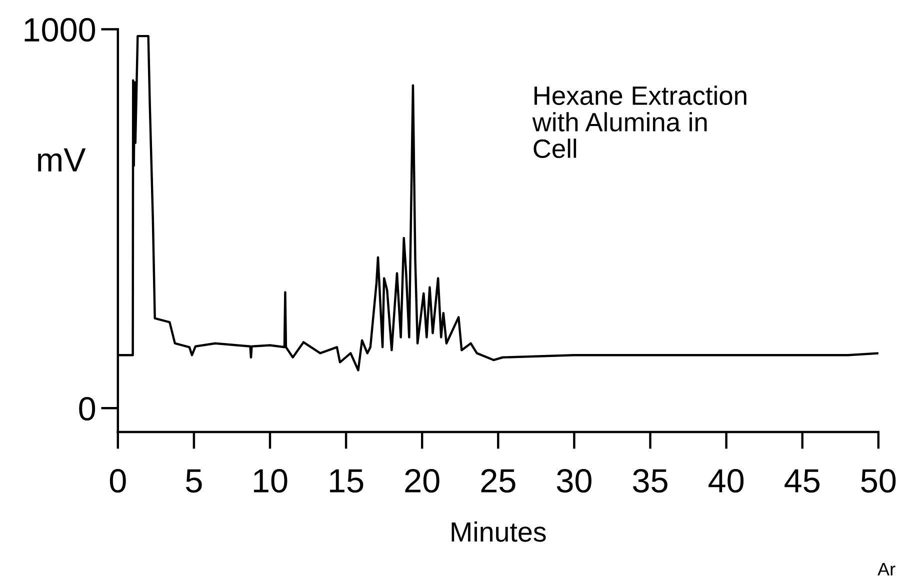 This screenshot has height=585, width=900. I want to click on text: Ar, so click(887, 569).